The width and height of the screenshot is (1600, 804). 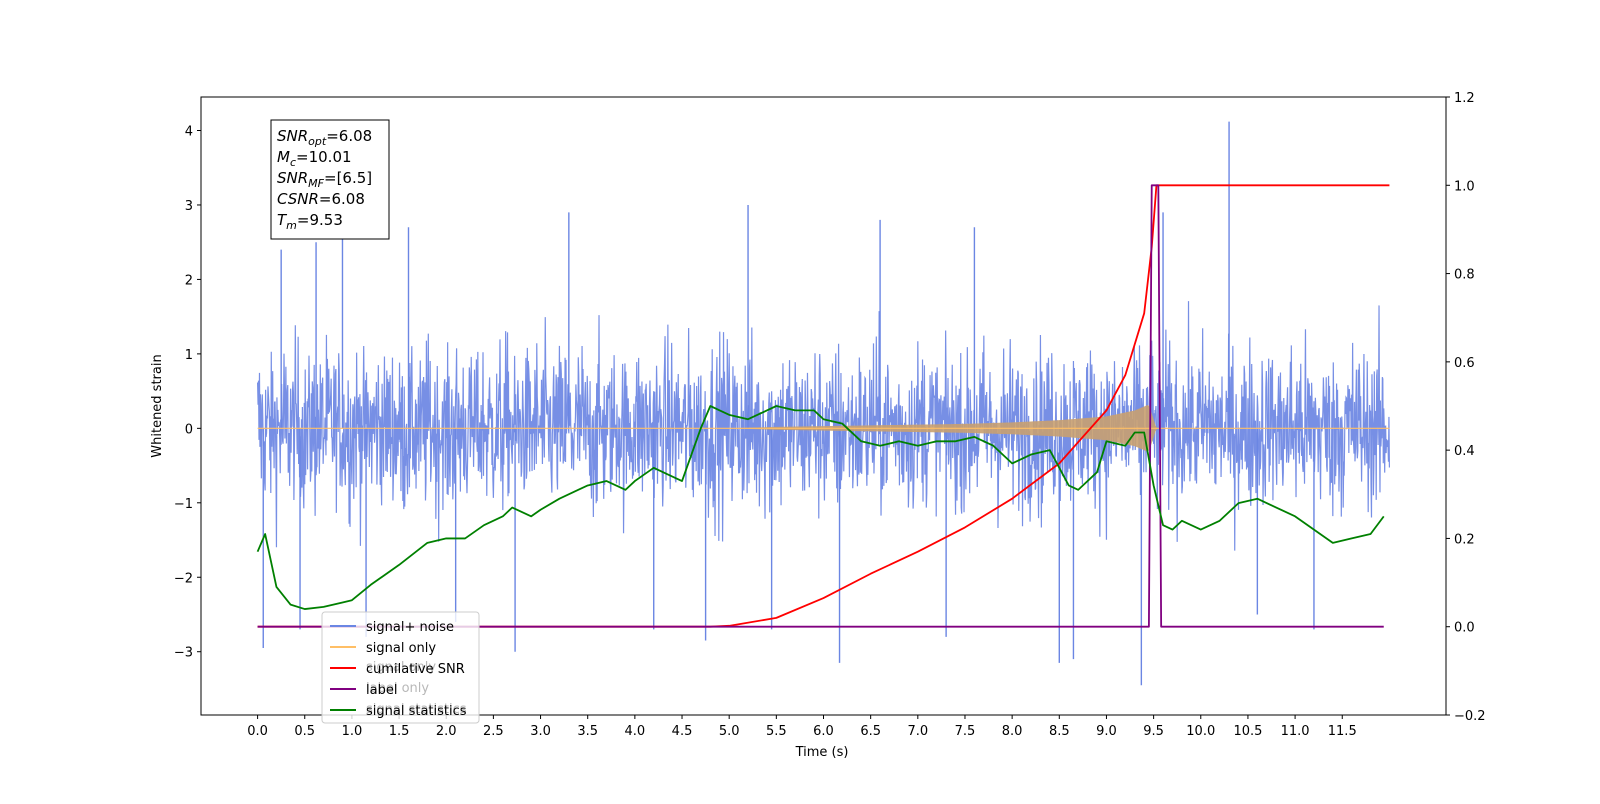 I want to click on x-tick-label: 0.5, so click(x=304, y=731).